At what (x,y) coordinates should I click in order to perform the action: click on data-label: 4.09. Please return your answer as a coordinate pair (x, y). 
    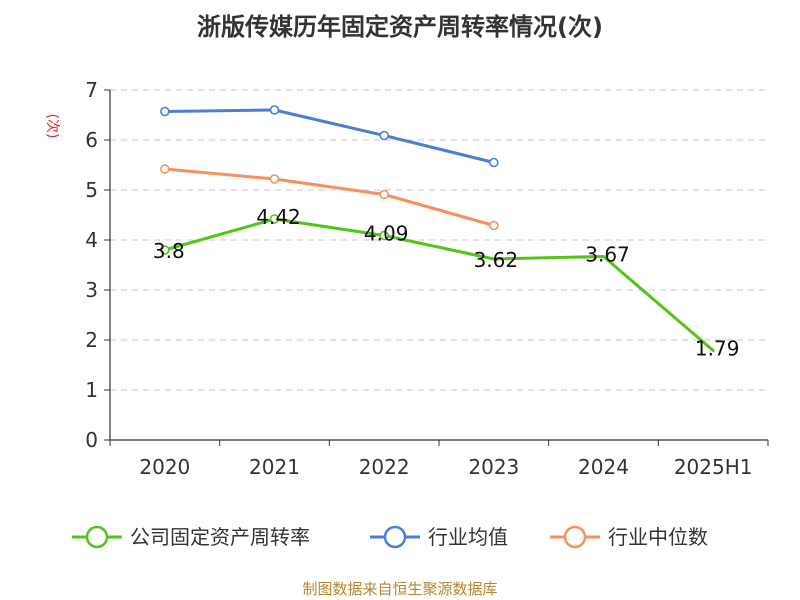
    Looking at the image, I should click on (386, 234).